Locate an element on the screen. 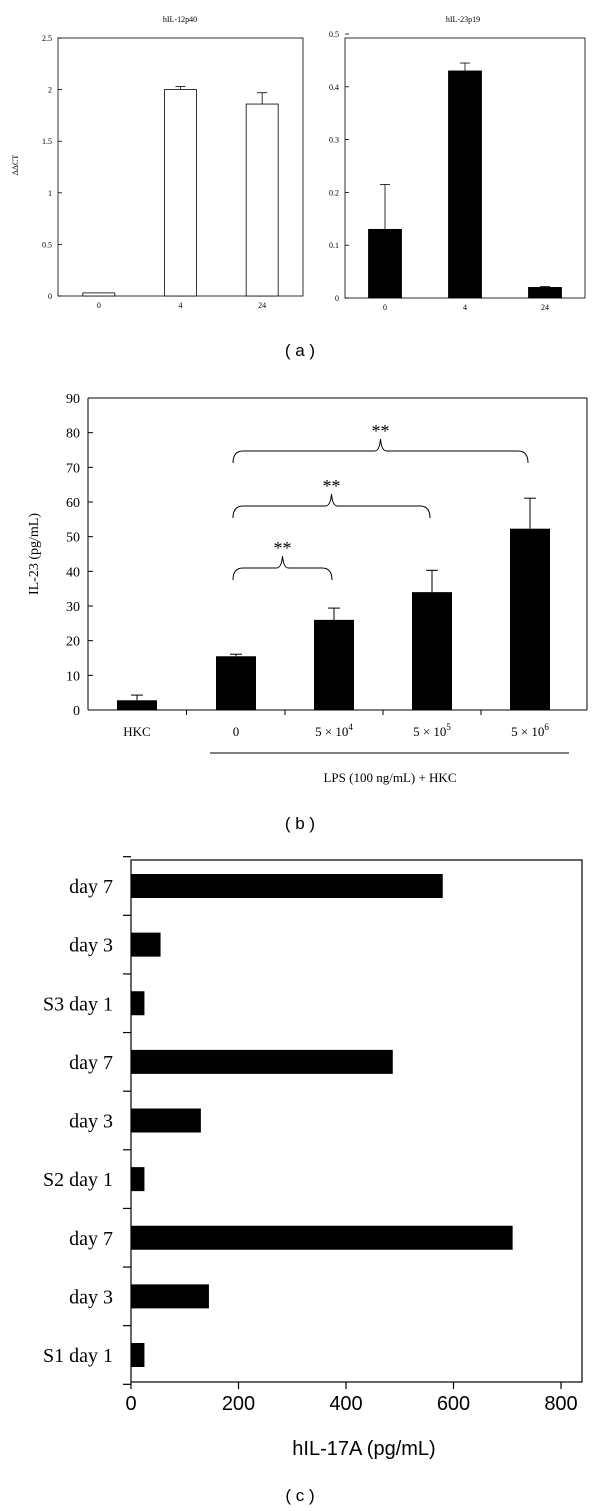  a1-ytick-label: 1.5 is located at coordinates (47, 141).